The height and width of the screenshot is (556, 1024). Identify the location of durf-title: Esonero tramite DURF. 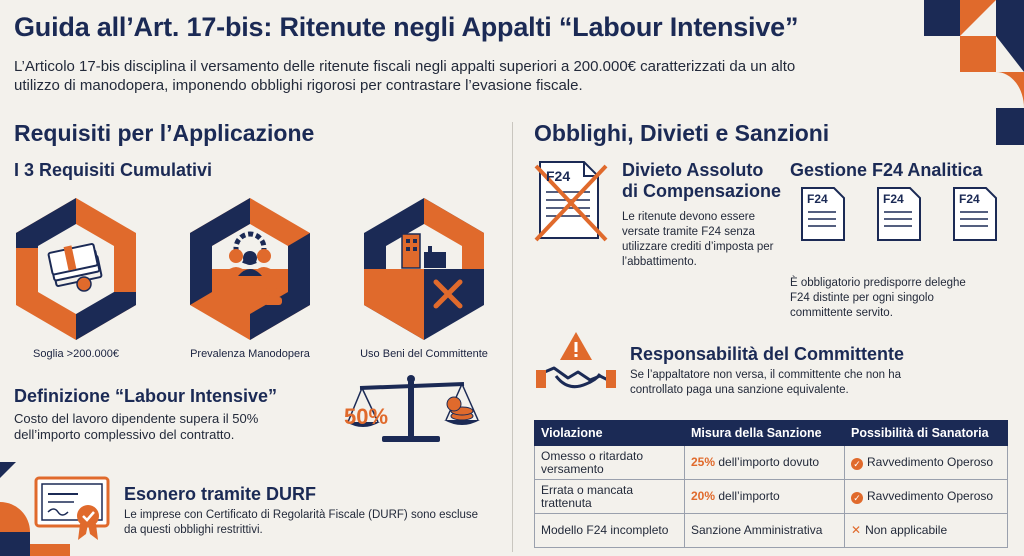
(220, 494).